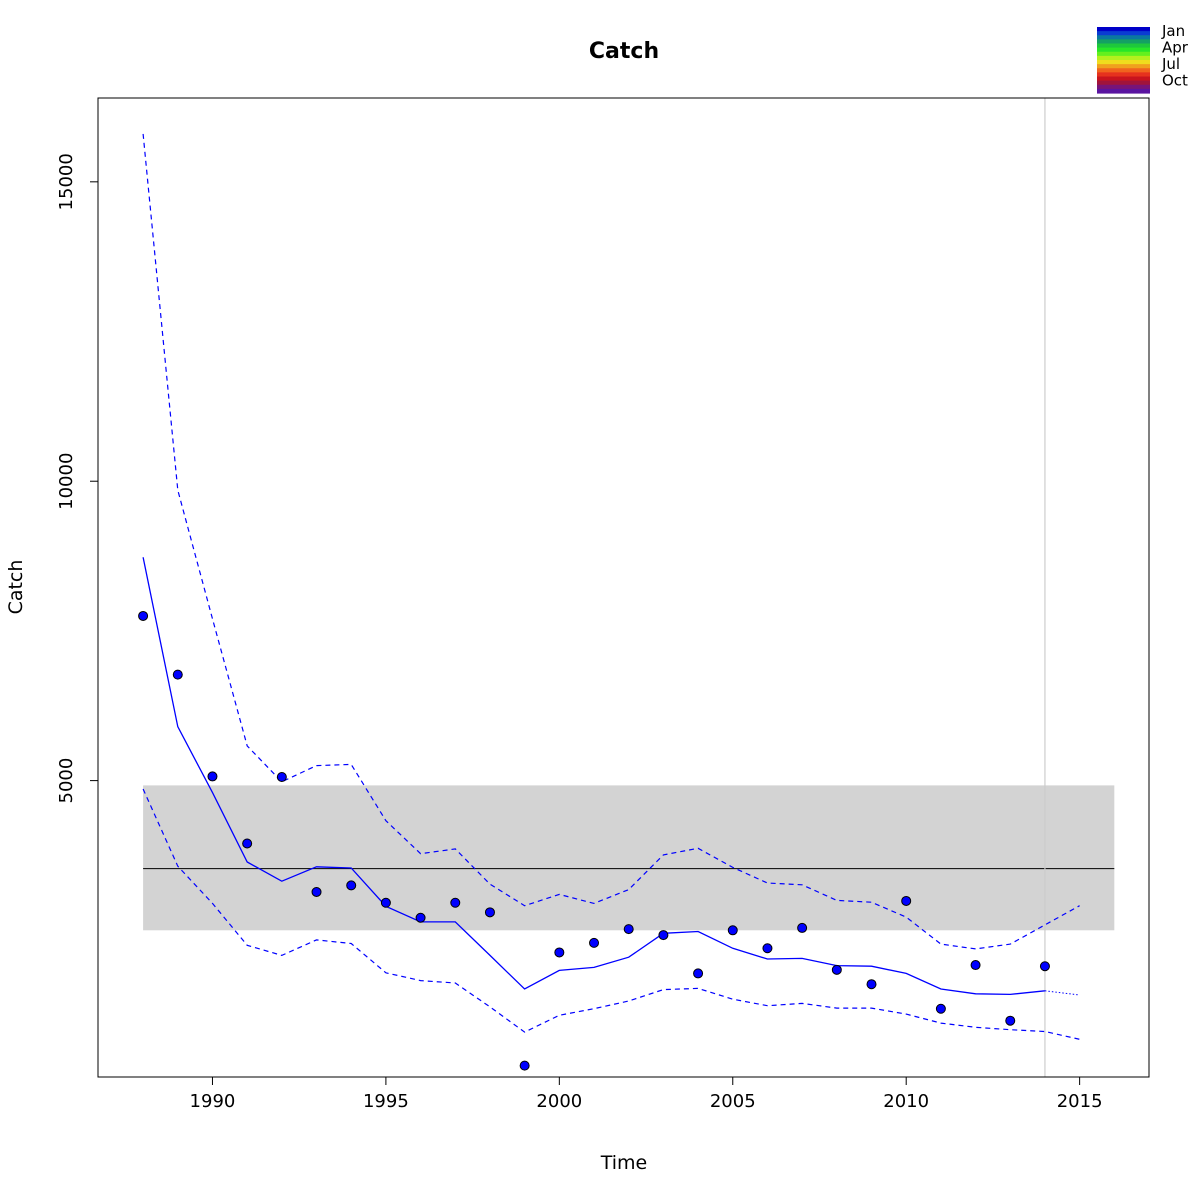 Image resolution: width=1200 pixels, height=1204 pixels. Describe the element at coordinates (66, 781) in the screenshot. I see `y-tick-label: 5000` at that location.